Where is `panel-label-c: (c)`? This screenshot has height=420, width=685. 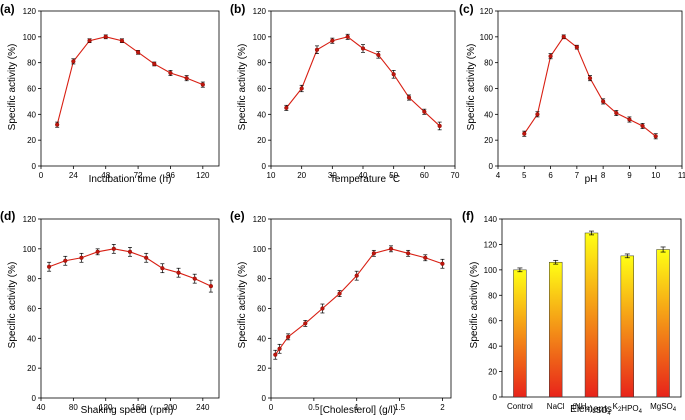 panel-label-c: (c) is located at coordinates (466, 9).